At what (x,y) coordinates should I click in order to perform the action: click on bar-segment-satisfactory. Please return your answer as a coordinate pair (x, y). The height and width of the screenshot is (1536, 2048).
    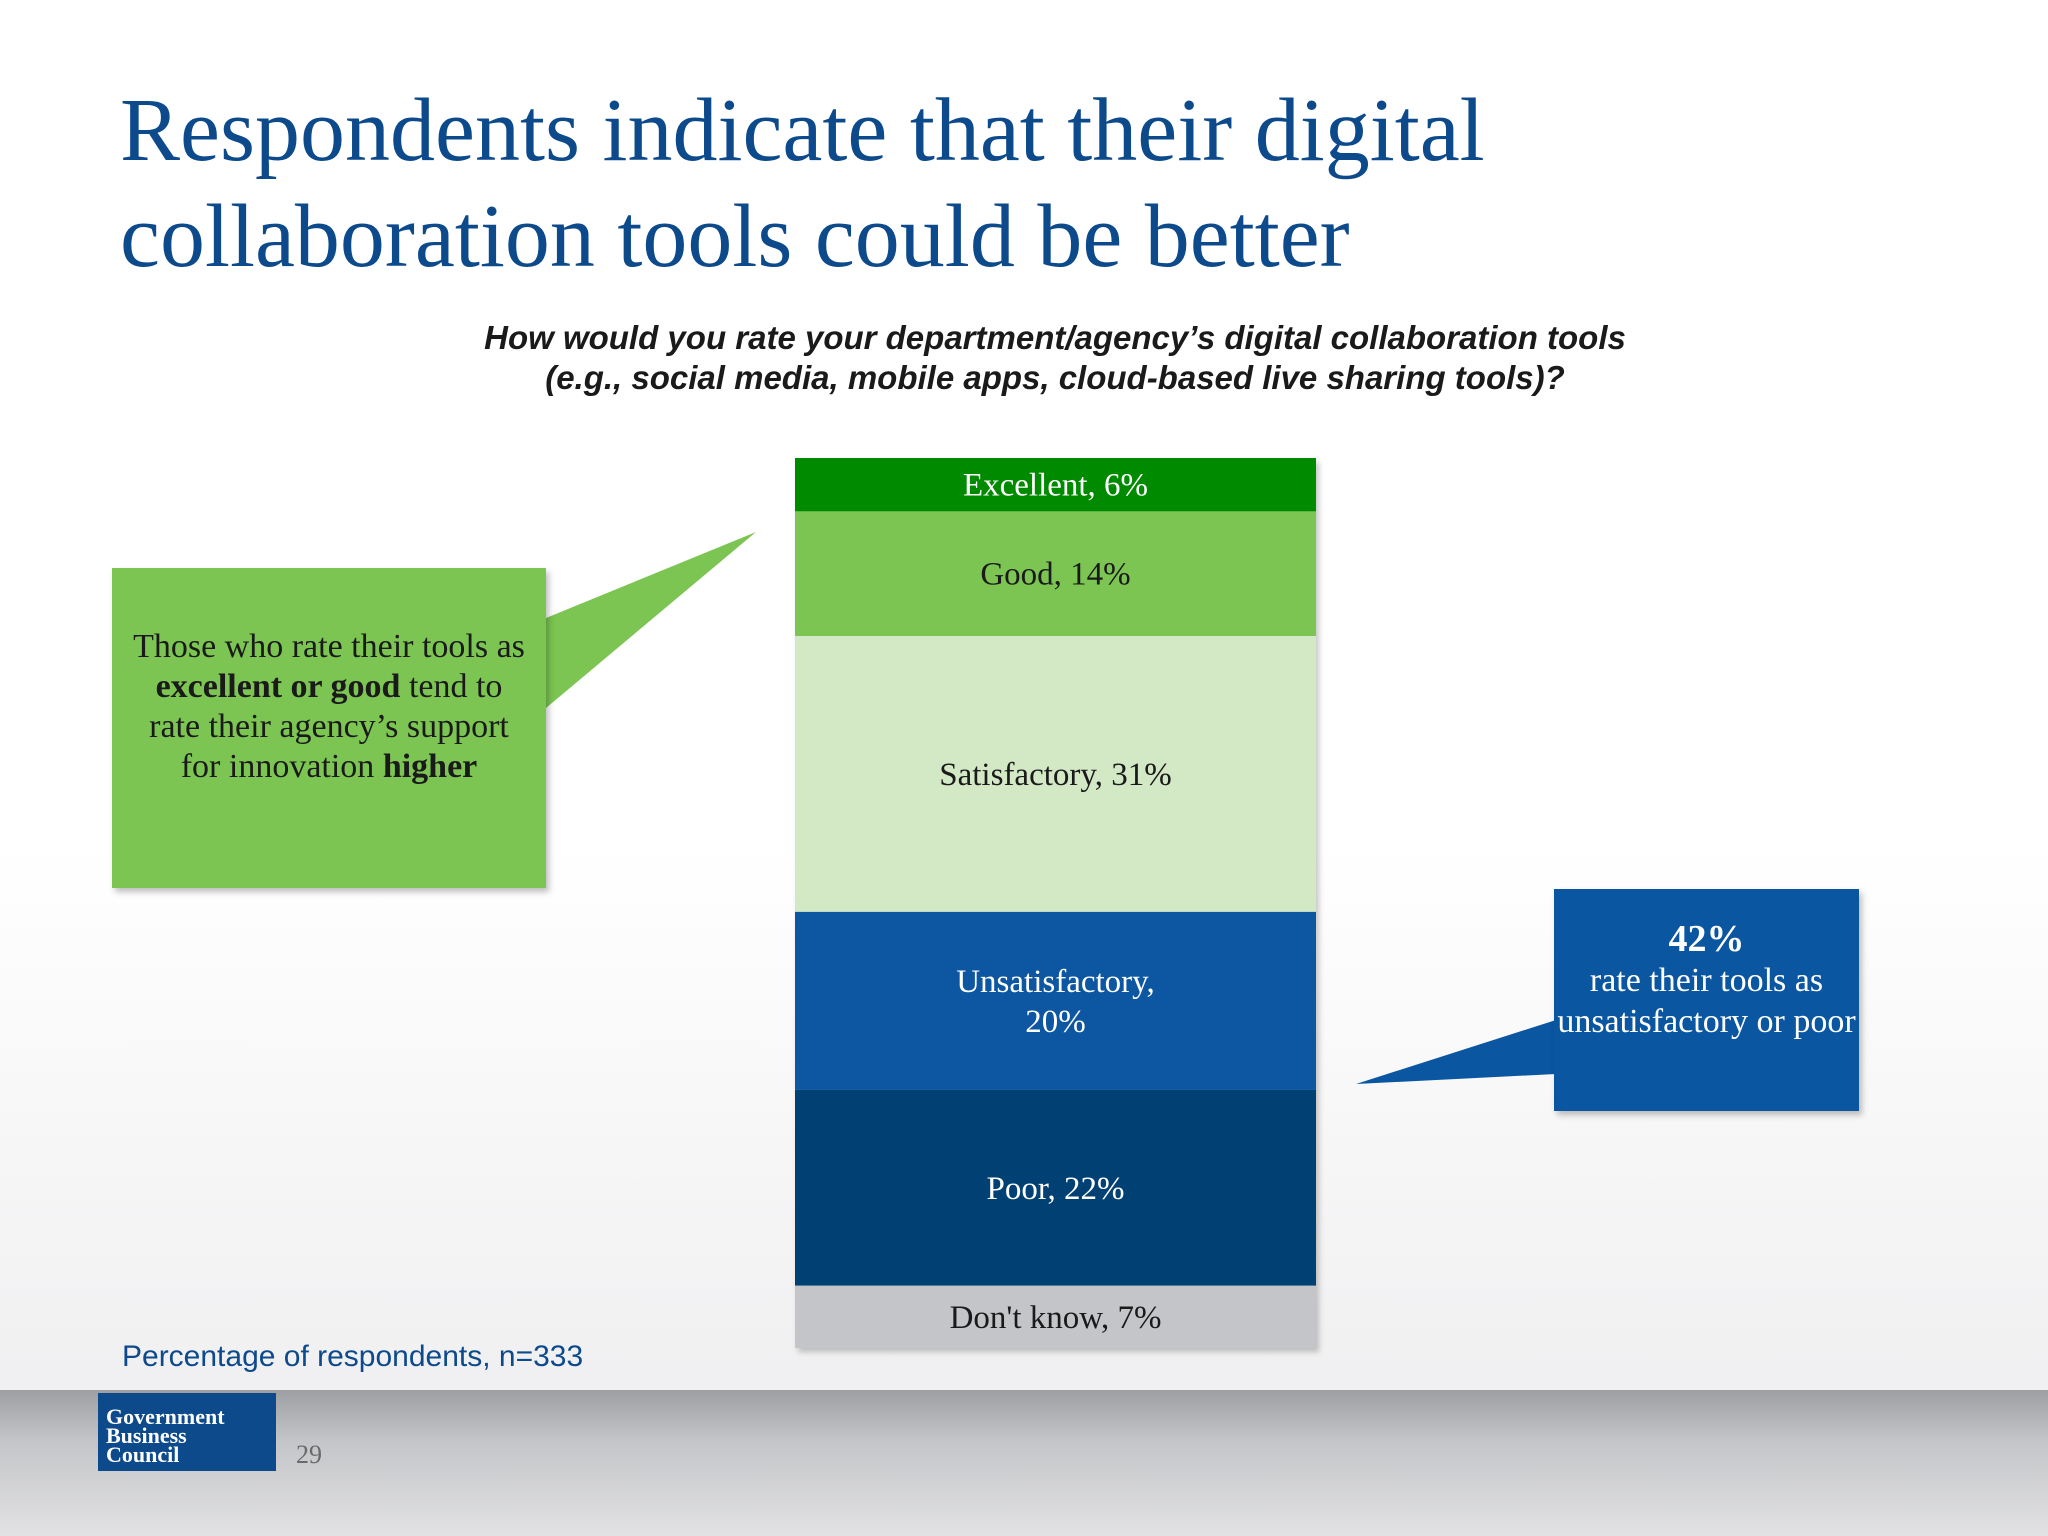
    Looking at the image, I should click on (1055, 774).